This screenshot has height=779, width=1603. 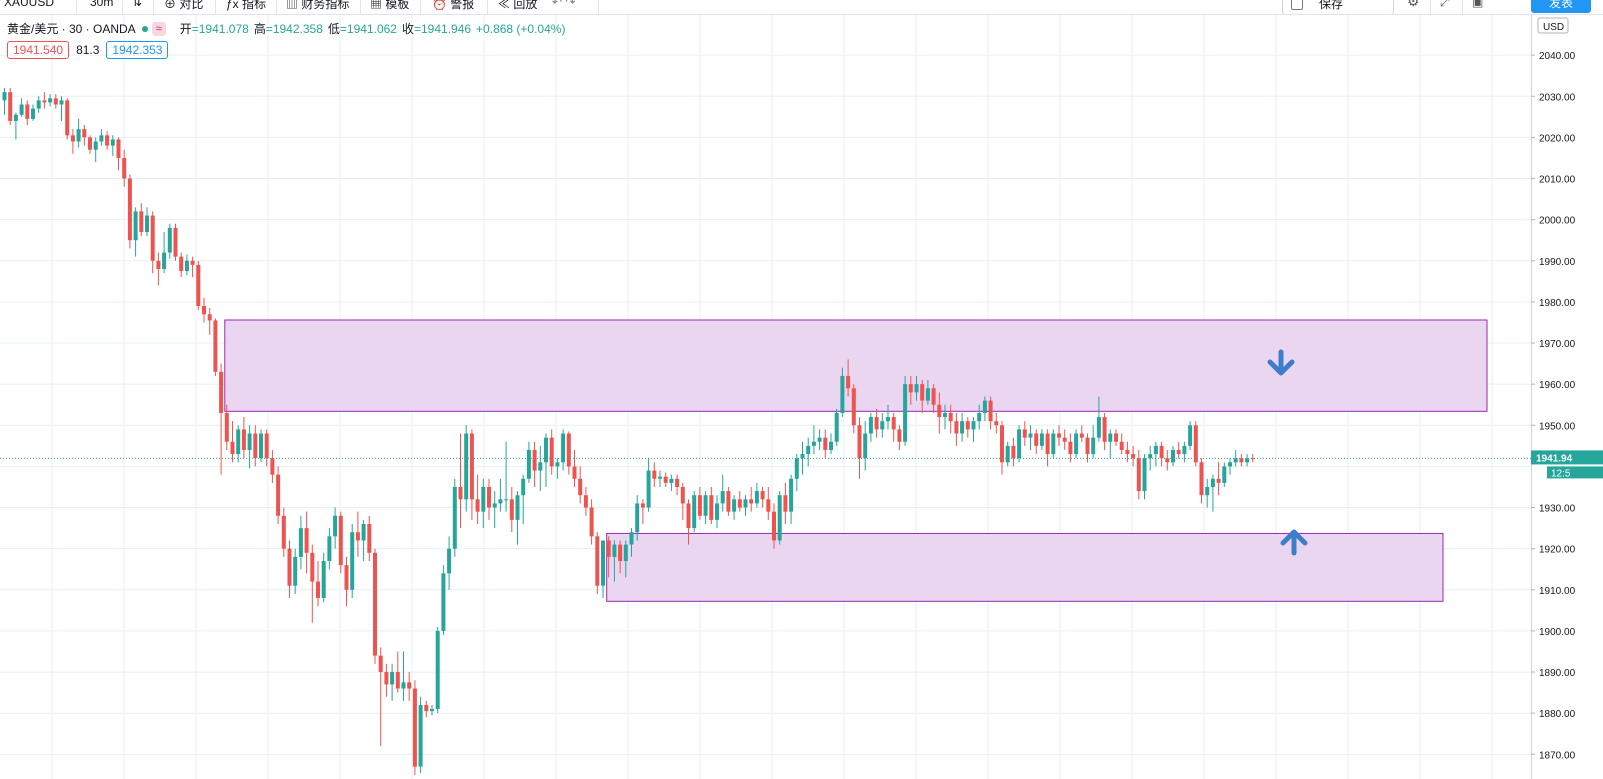 What do you see at coordinates (1445, 4) in the screenshot?
I see `fullscreen-icon: ⤢` at bounding box center [1445, 4].